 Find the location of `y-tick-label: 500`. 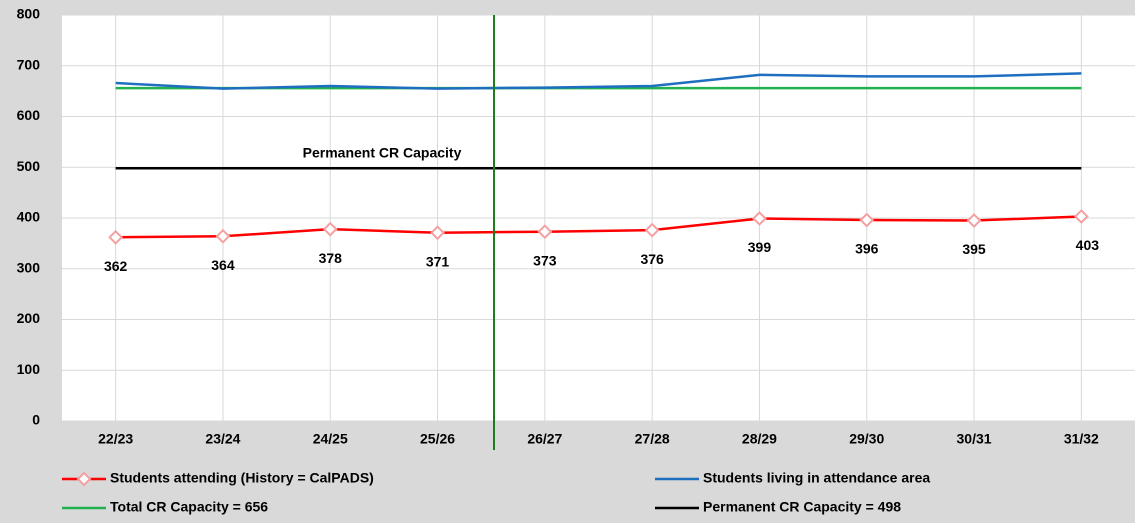

y-tick-label: 500 is located at coordinates (29, 166).